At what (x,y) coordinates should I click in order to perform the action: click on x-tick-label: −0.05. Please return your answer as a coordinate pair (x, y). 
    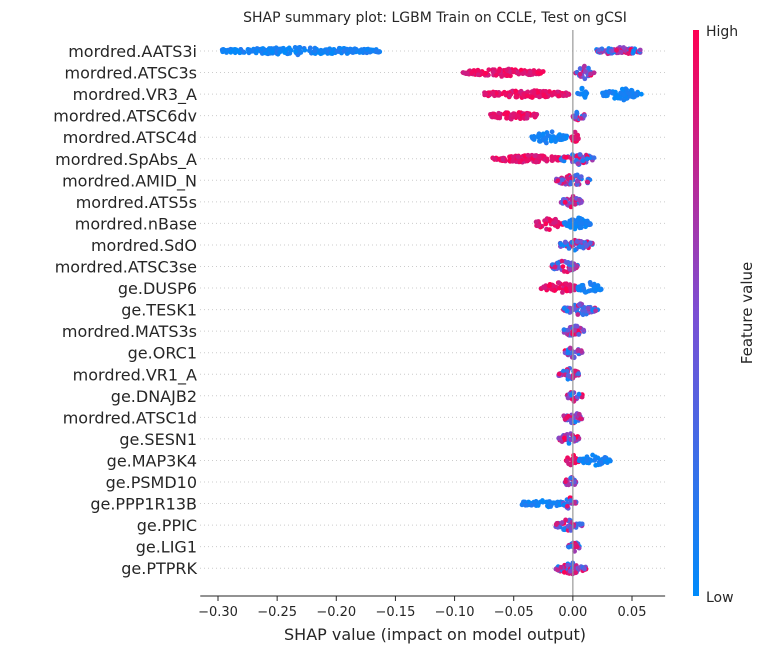
    Looking at the image, I should click on (514, 612).